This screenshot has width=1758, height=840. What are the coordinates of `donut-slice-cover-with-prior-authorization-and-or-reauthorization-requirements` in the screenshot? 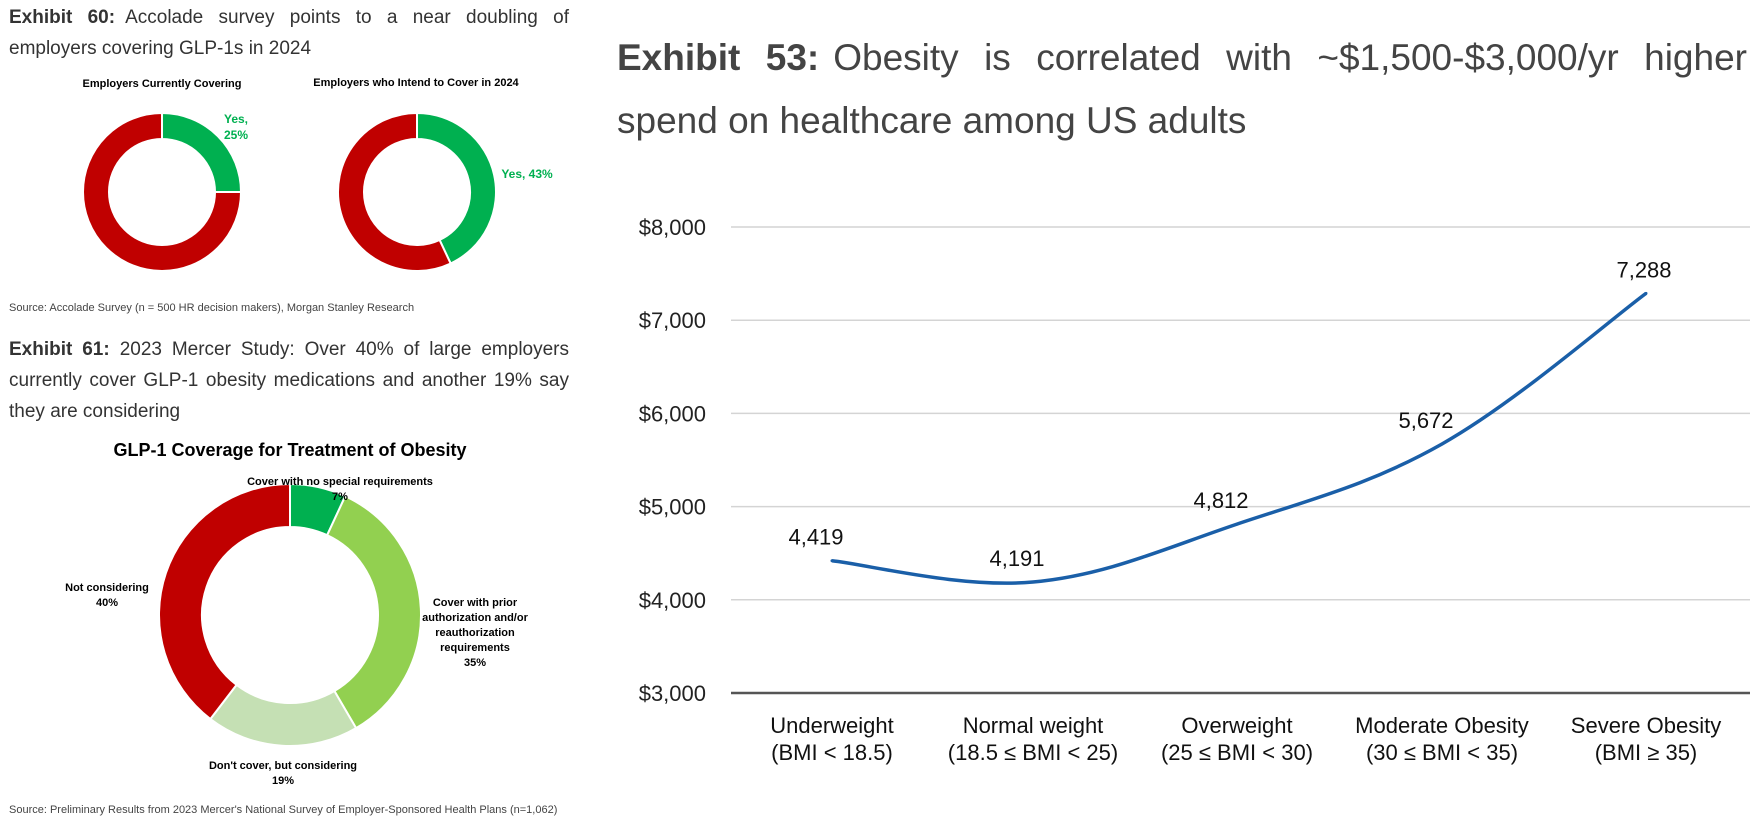 It's located at (373, 612).